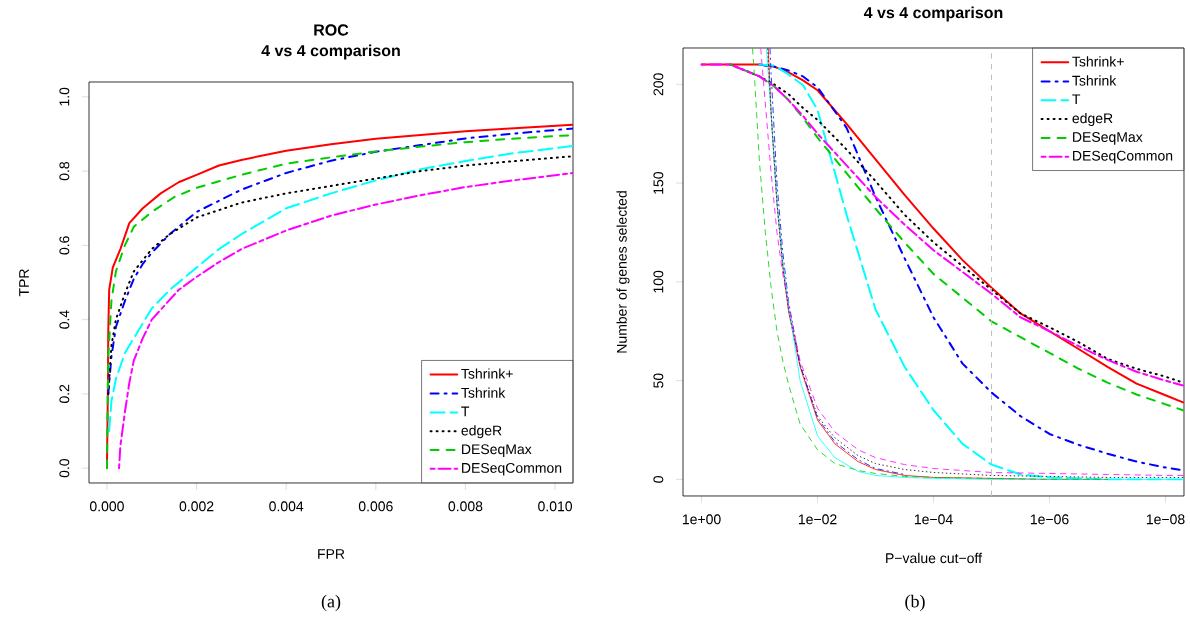 The image size is (1190, 620). Describe the element at coordinates (64, 171) in the screenshot. I see `y-tick-label: 0.8` at that location.